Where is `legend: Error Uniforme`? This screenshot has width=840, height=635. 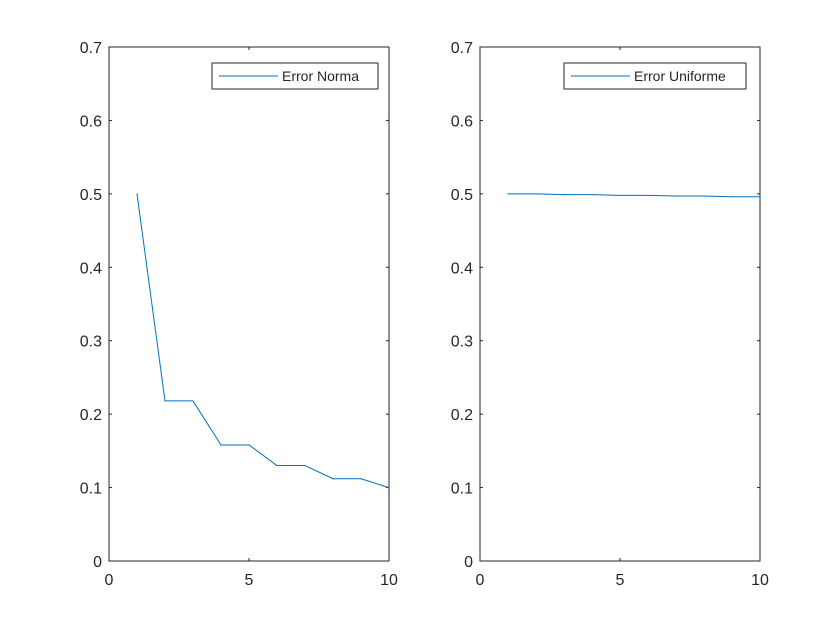 legend: Error Uniforme is located at coordinates (655, 76).